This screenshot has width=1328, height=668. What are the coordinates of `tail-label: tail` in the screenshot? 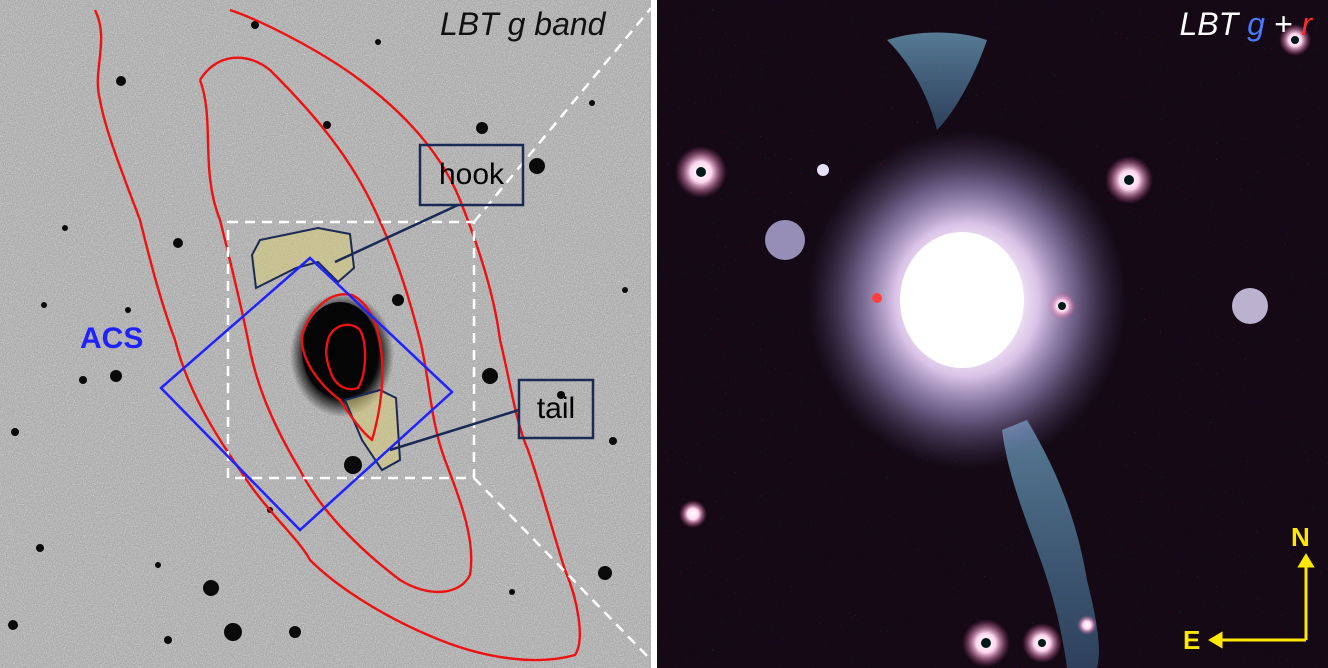 It's located at (556, 408).